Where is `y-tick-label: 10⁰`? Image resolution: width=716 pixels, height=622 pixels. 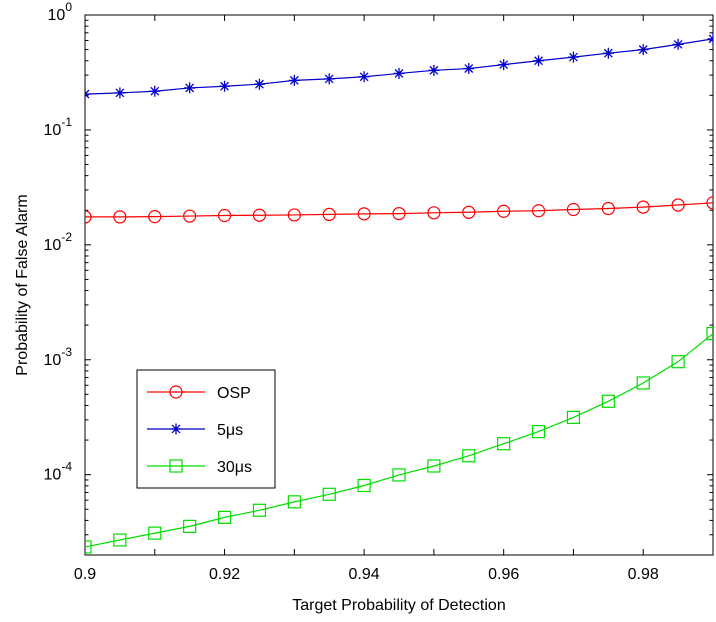
y-tick-label: 10⁰ is located at coordinates (60, 12).